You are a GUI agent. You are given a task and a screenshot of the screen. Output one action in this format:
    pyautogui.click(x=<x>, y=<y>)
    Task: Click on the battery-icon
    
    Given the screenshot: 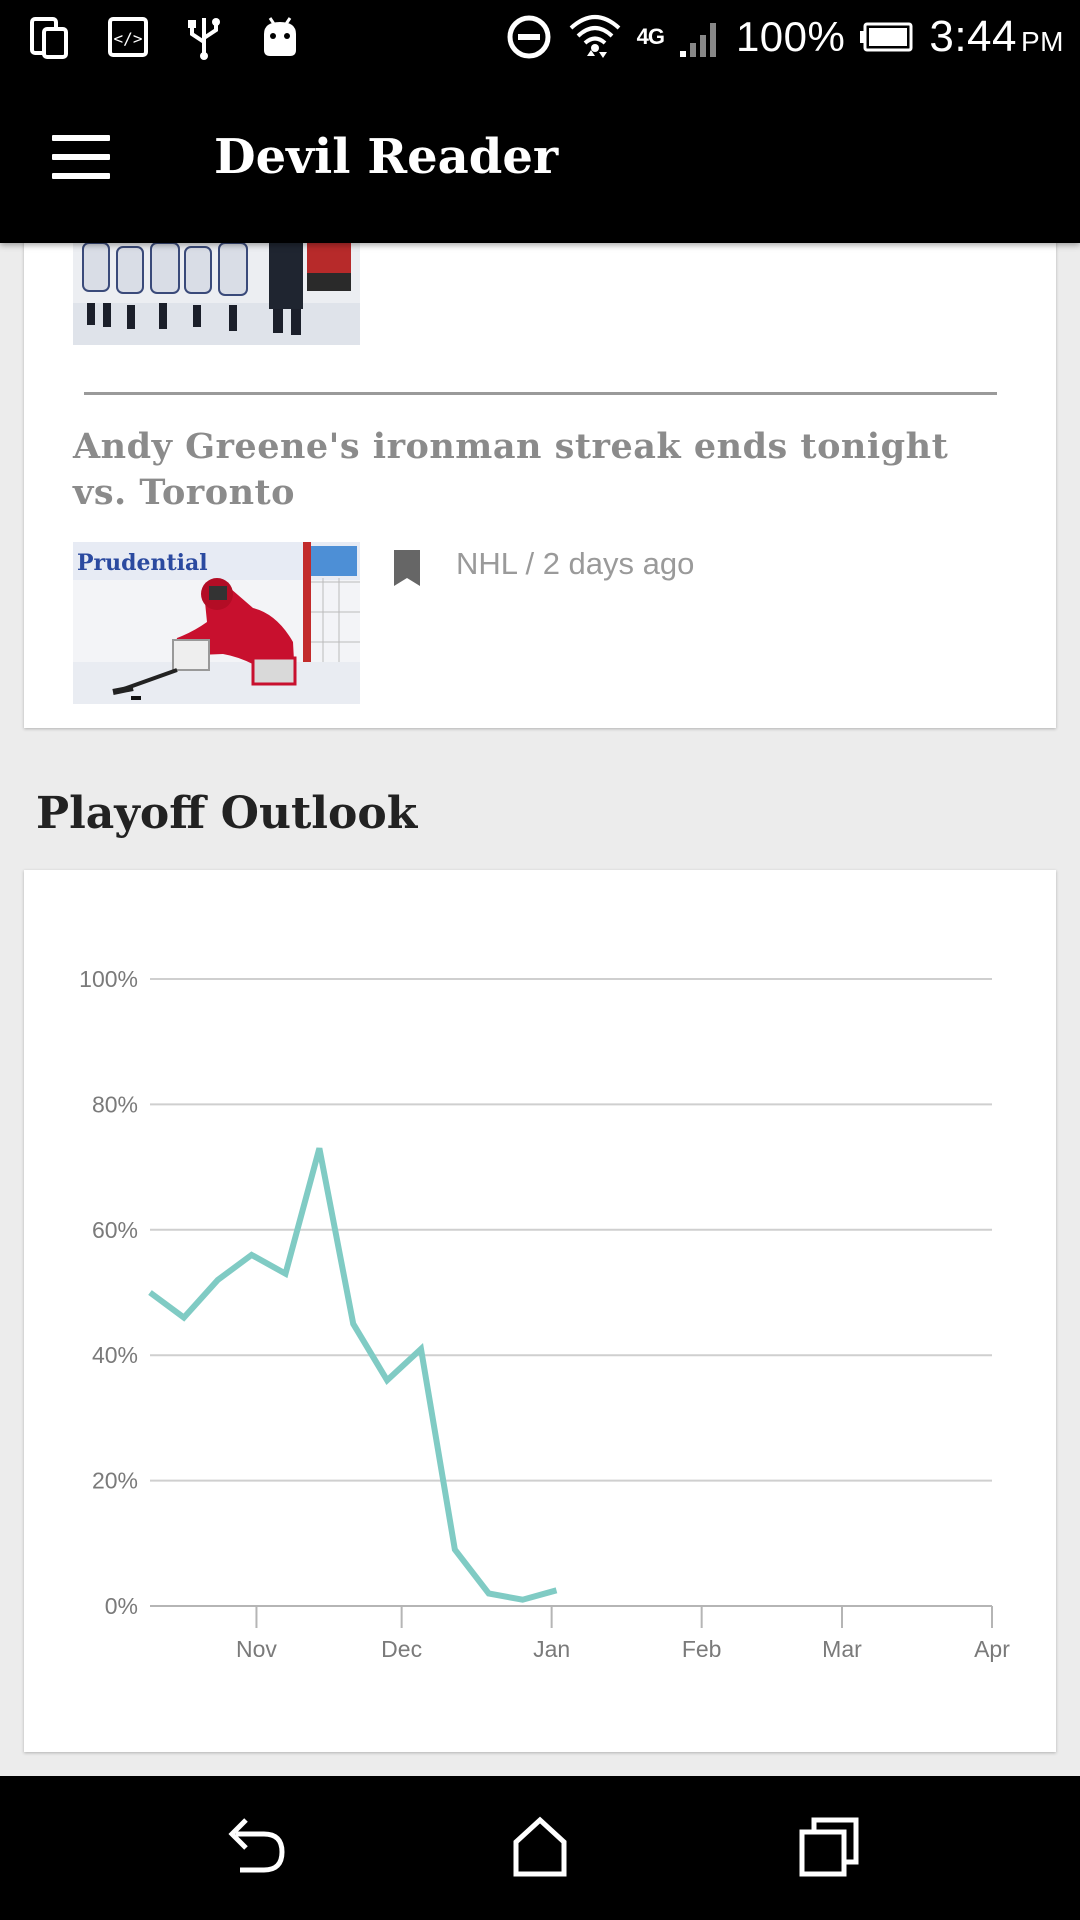 What is the action you would take?
    pyautogui.click(x=886, y=37)
    